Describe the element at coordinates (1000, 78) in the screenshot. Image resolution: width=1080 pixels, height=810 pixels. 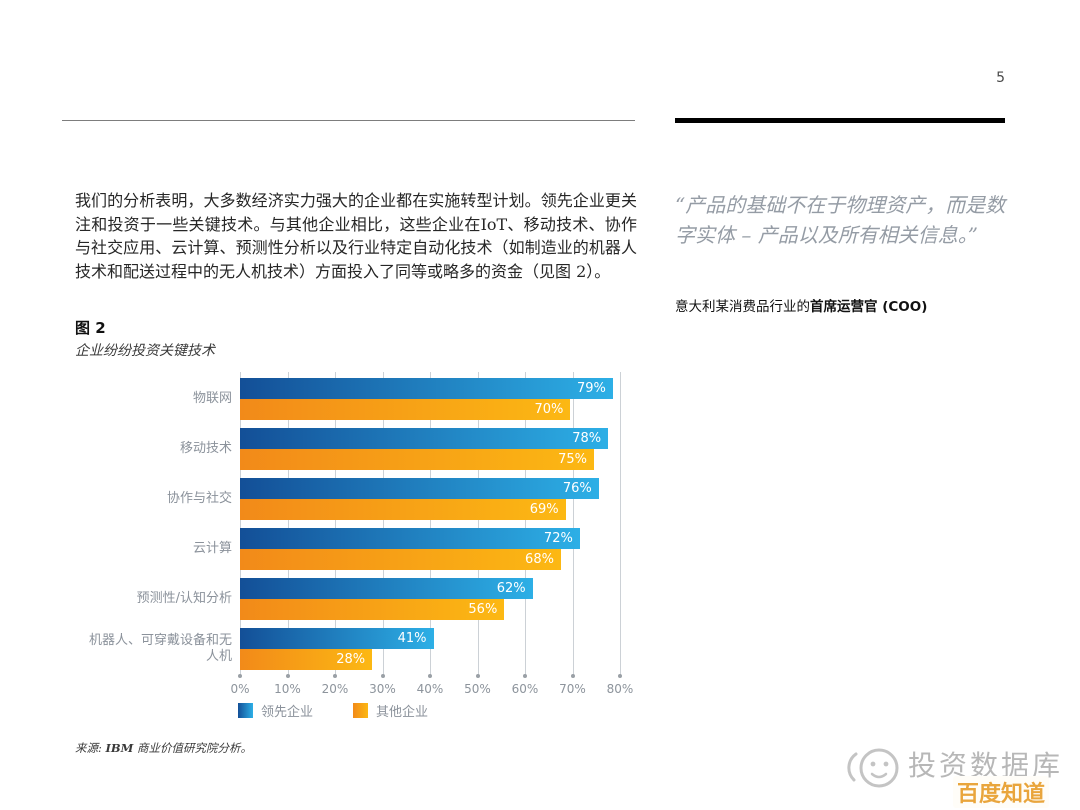
I see `page-number: 5` at that location.